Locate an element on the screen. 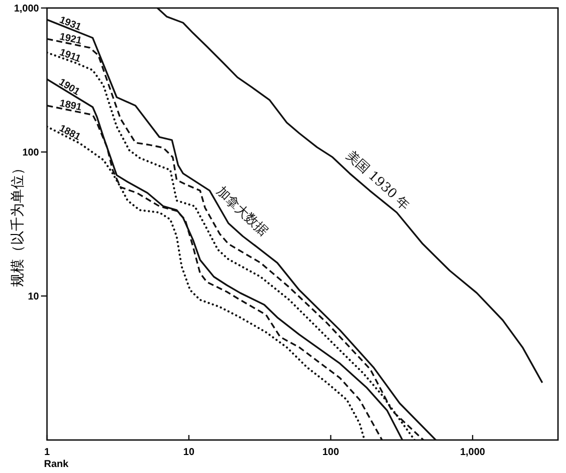  annotation: 加拿大数据 is located at coordinates (241, 212).